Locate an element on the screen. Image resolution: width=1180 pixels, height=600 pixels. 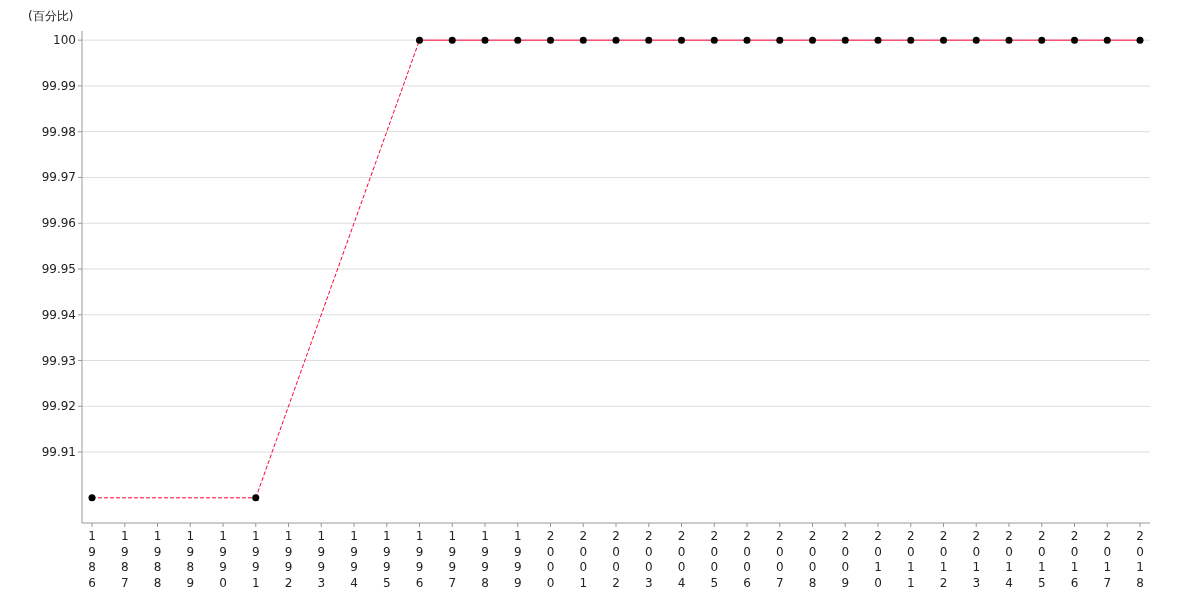
x-tick-label: 2008 is located at coordinates (812, 559).